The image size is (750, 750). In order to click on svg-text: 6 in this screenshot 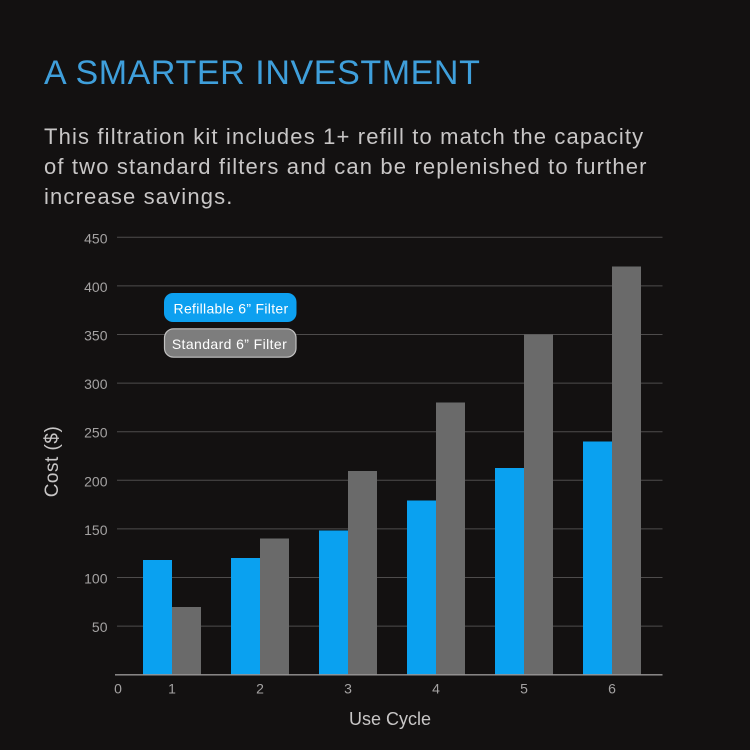, I will do `click(612, 689)`.